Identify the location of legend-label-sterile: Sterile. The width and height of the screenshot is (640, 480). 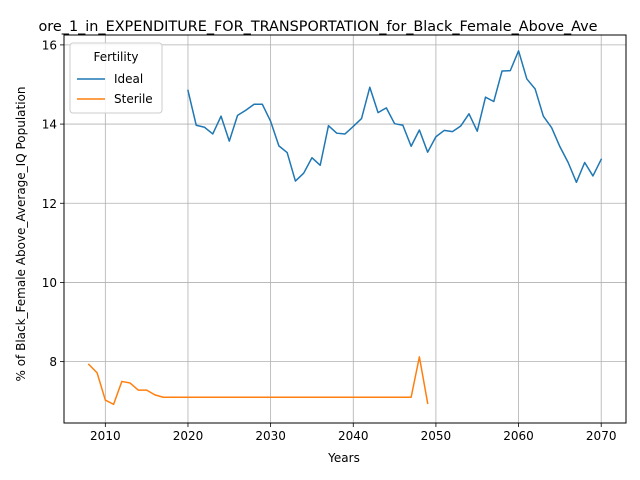
(133, 99).